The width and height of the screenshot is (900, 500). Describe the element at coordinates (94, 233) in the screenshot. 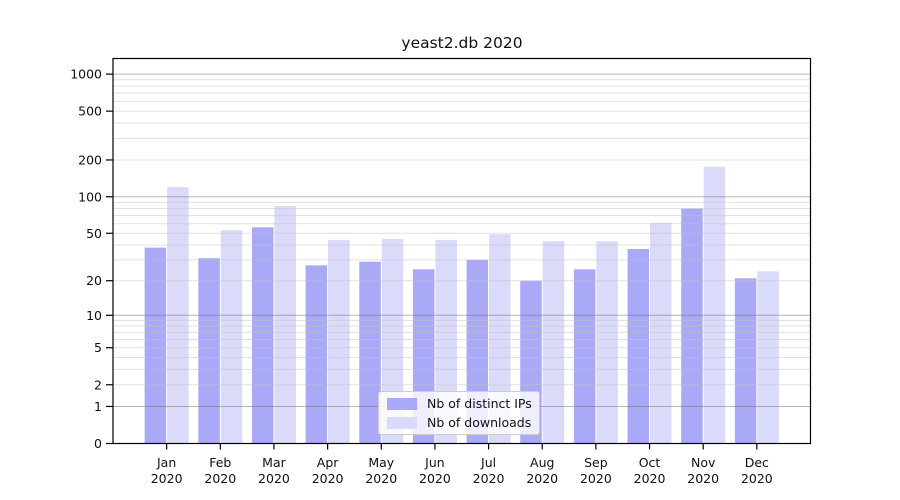

I see `y-axis-tick-label: 50` at that location.